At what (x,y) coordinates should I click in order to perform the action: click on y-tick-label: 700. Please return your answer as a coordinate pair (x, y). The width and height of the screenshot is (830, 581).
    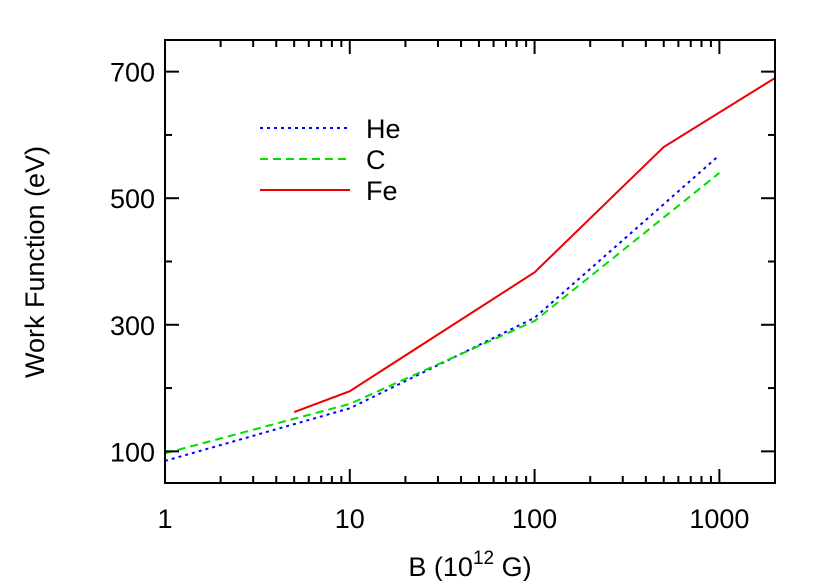
    Looking at the image, I should click on (132, 73).